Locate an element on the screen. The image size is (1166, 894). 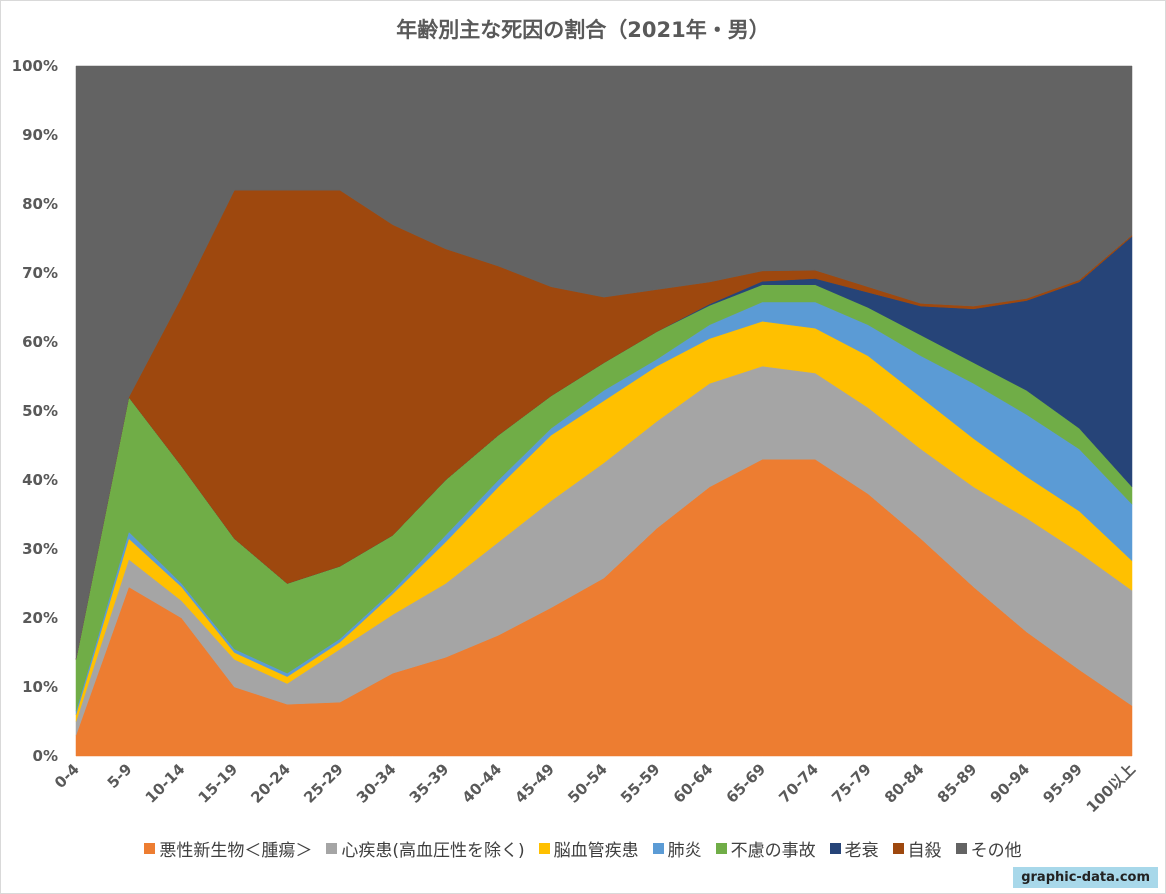
x-tick-label: 90-94 is located at coordinates (1010, 783).